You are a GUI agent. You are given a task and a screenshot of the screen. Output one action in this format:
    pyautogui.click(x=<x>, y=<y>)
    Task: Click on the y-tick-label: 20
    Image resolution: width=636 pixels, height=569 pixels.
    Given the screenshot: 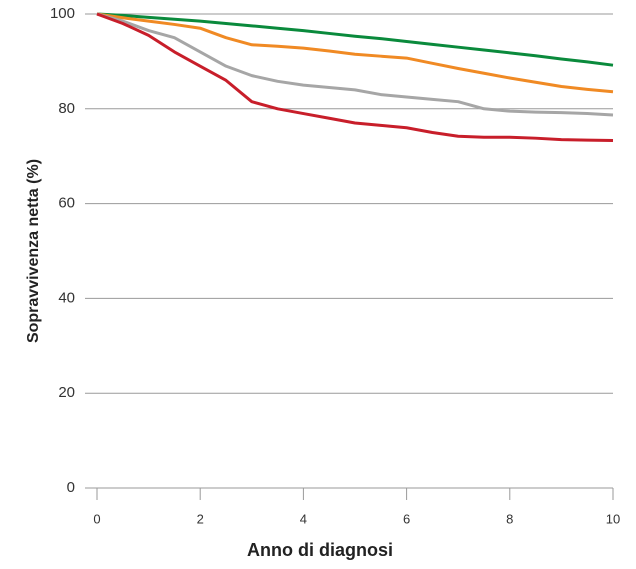 What is the action you would take?
    pyautogui.click(x=66, y=392)
    